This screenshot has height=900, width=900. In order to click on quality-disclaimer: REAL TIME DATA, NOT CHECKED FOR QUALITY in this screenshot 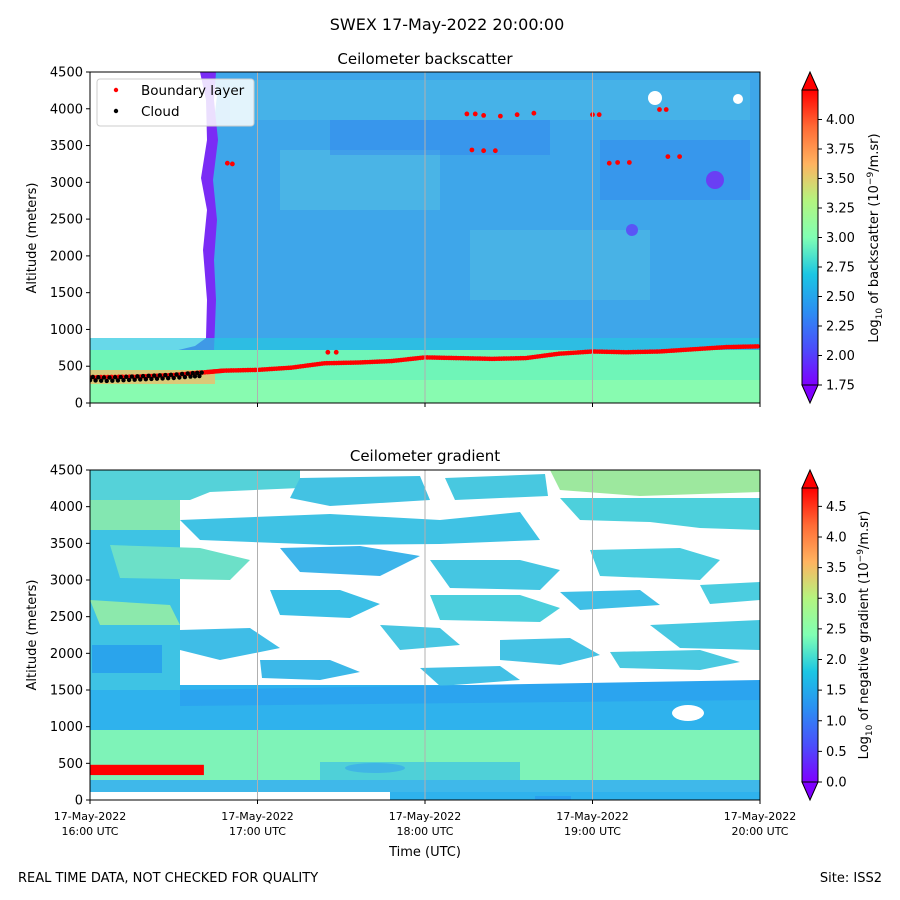, I will do `click(168, 878)`.